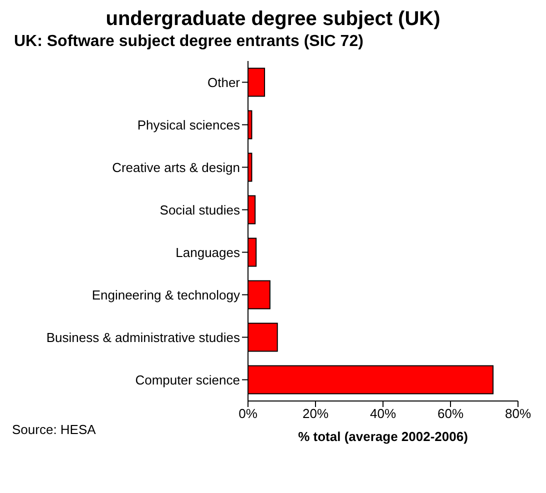 The height and width of the screenshot is (493, 546). I want to click on x-tick-label: 20%, so click(315, 414).